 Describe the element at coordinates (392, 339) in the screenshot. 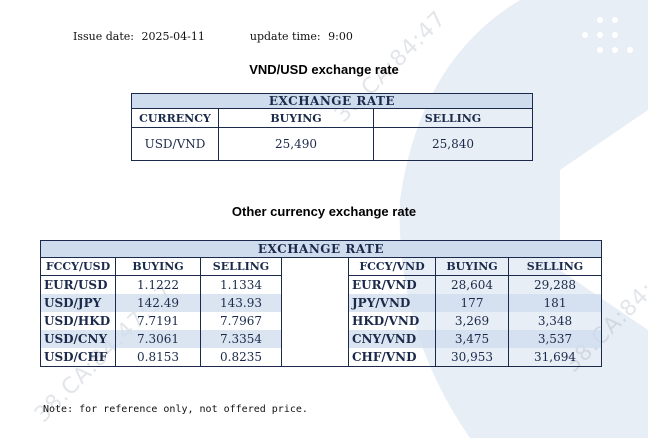

I see `pair-cell: CNY/VND` at that location.